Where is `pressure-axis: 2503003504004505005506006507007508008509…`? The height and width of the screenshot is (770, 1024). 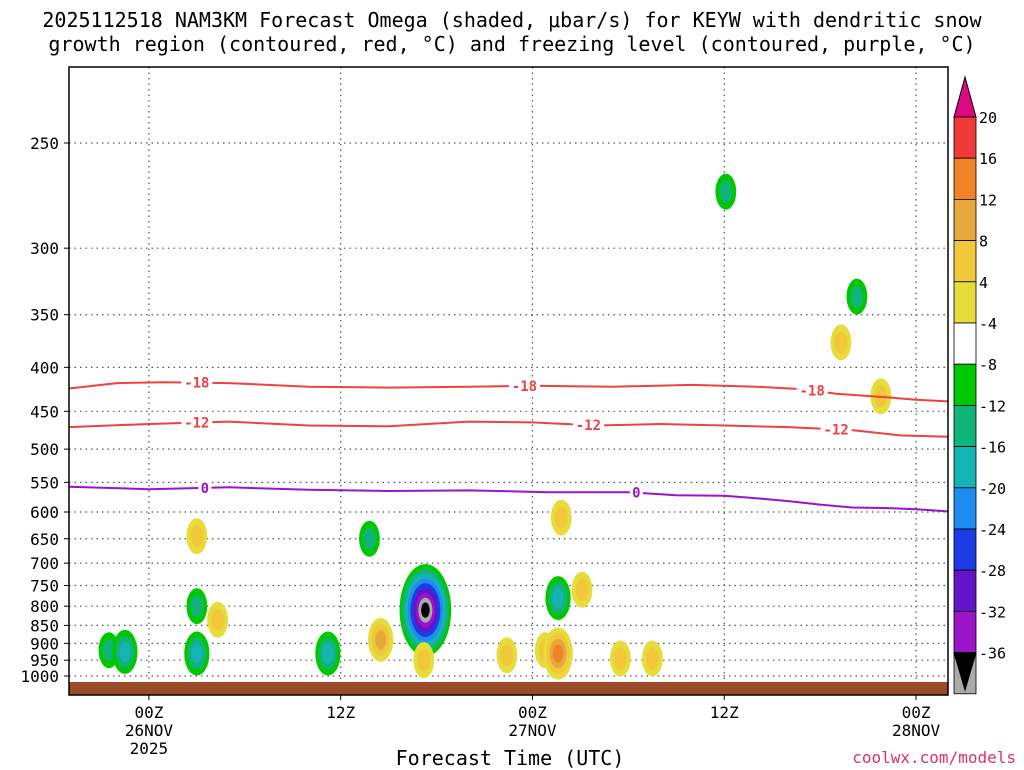 pressure-axis: 2503003504004505005506006507007508008509… is located at coordinates (44, 410).